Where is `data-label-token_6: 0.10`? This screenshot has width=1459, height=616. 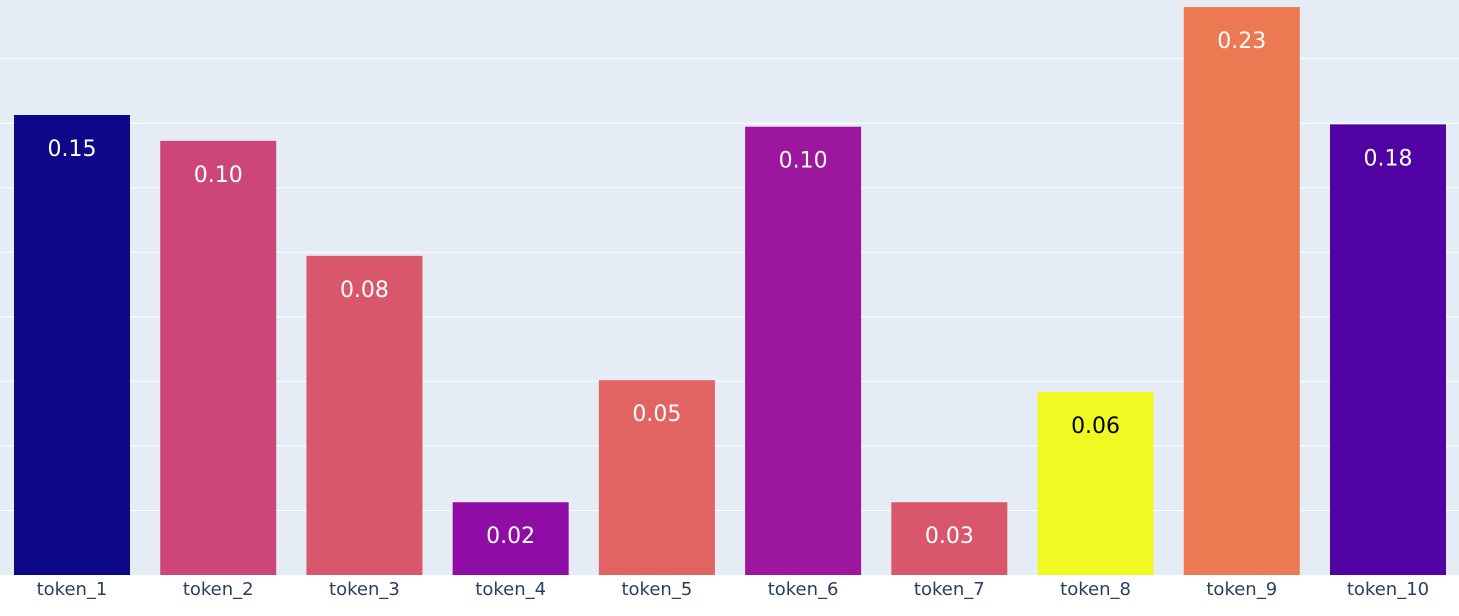 data-label-token_6: 0.10 is located at coordinates (803, 161).